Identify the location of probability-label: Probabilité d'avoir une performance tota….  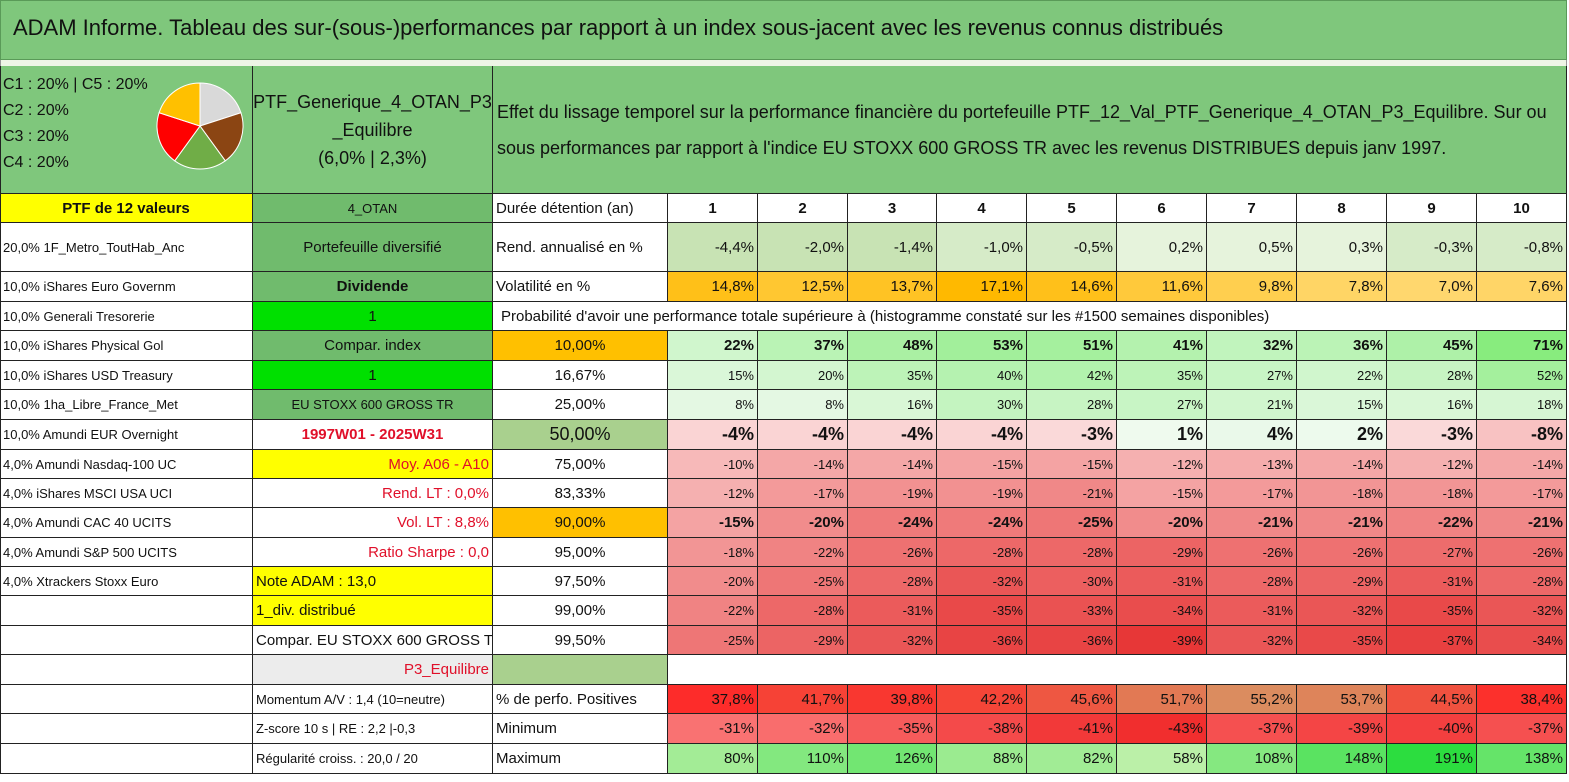
(1030, 316).